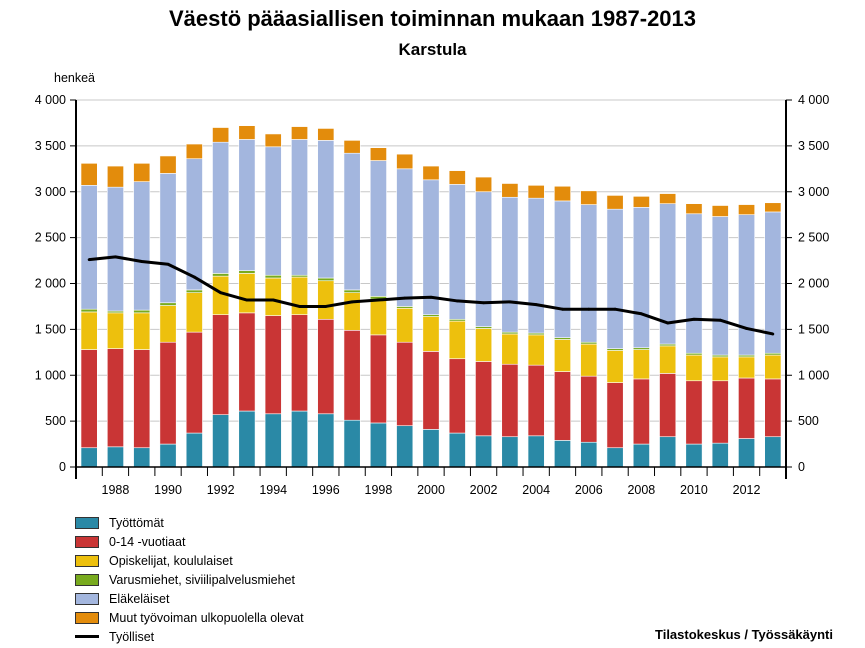 Image resolution: width=865 pixels, height=648 pixels. What do you see at coordinates (536, 490) in the screenshot?
I see `x-tick-label: 2004` at bounding box center [536, 490].